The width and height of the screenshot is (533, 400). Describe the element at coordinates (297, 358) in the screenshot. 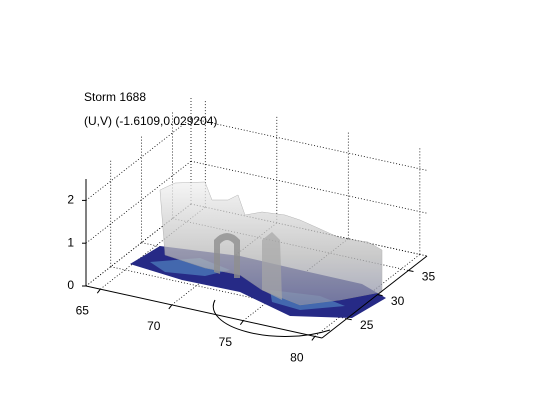

I see `x-tick-label: 80` at that location.